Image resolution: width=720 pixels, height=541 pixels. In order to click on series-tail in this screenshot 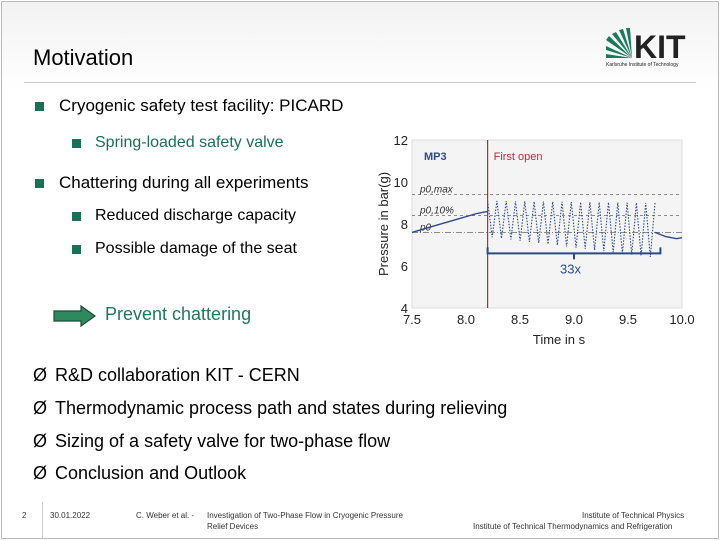, I will do `click(668, 235)`.